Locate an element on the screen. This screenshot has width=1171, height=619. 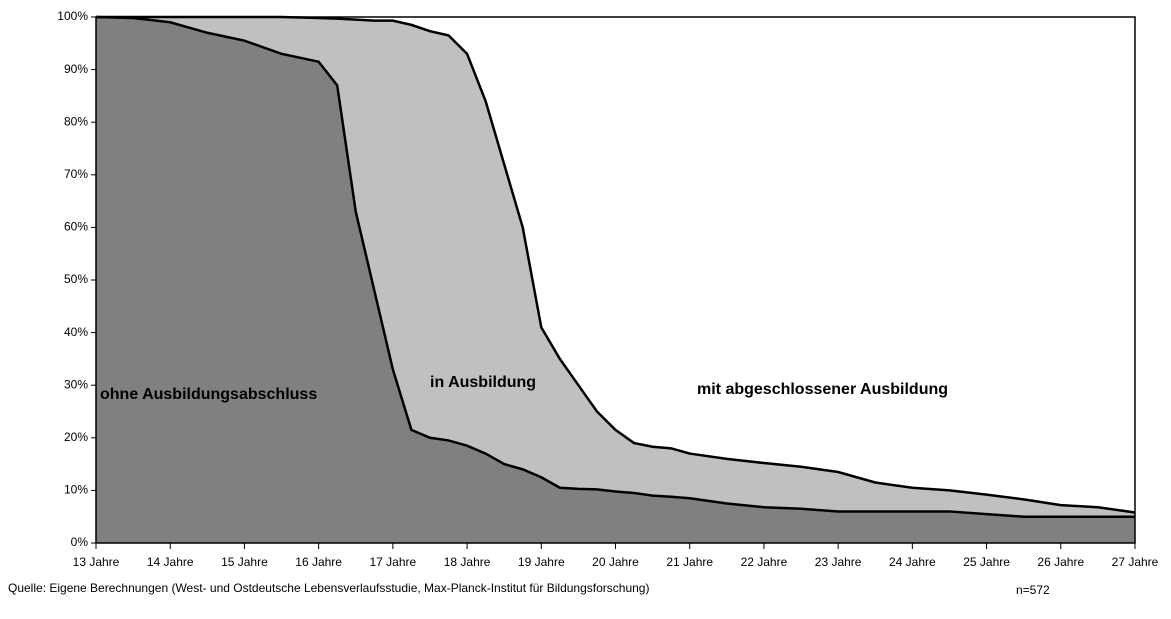
x-tick-label: 24 Jahre is located at coordinates (912, 562).